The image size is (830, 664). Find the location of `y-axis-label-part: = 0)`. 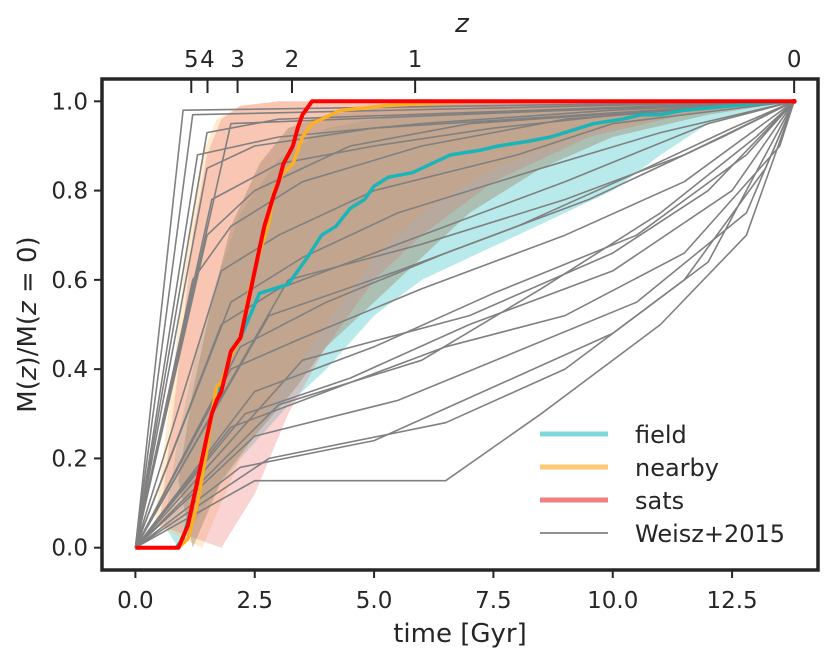

y-axis-label-part: = 0) is located at coordinates (28, 268).